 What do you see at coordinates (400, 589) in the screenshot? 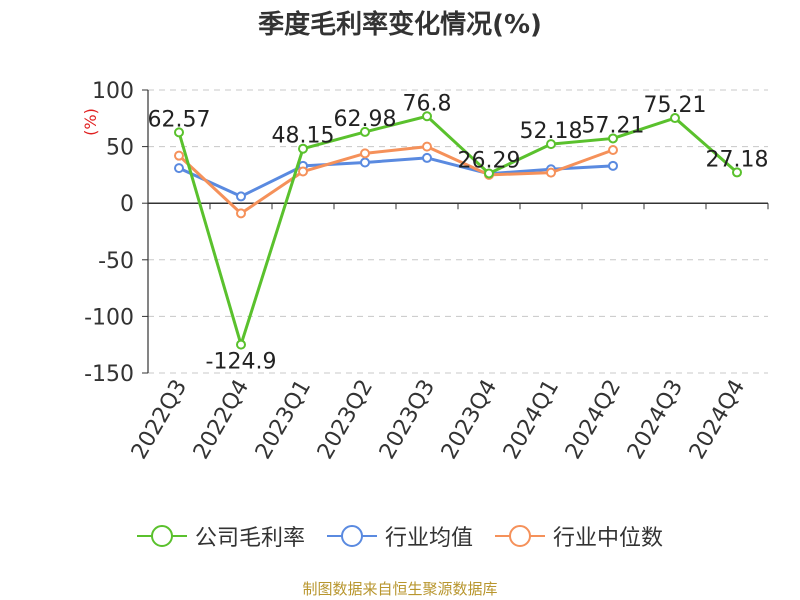
I see `source-note: 制图数据来自恒生聚源数据库` at bounding box center [400, 589].